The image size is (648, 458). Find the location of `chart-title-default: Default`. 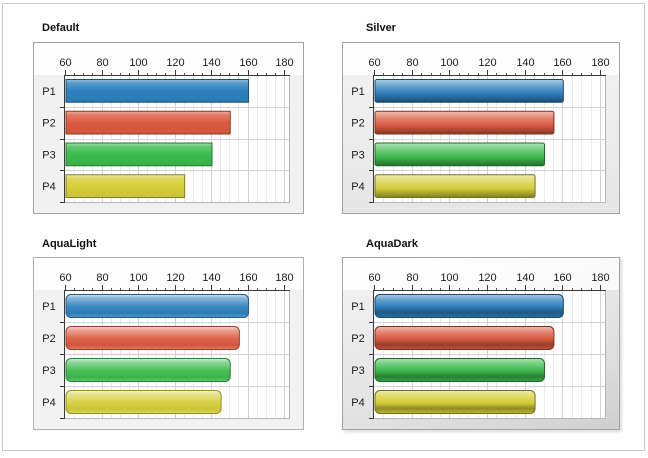

chart-title-default: Default is located at coordinates (61, 28).